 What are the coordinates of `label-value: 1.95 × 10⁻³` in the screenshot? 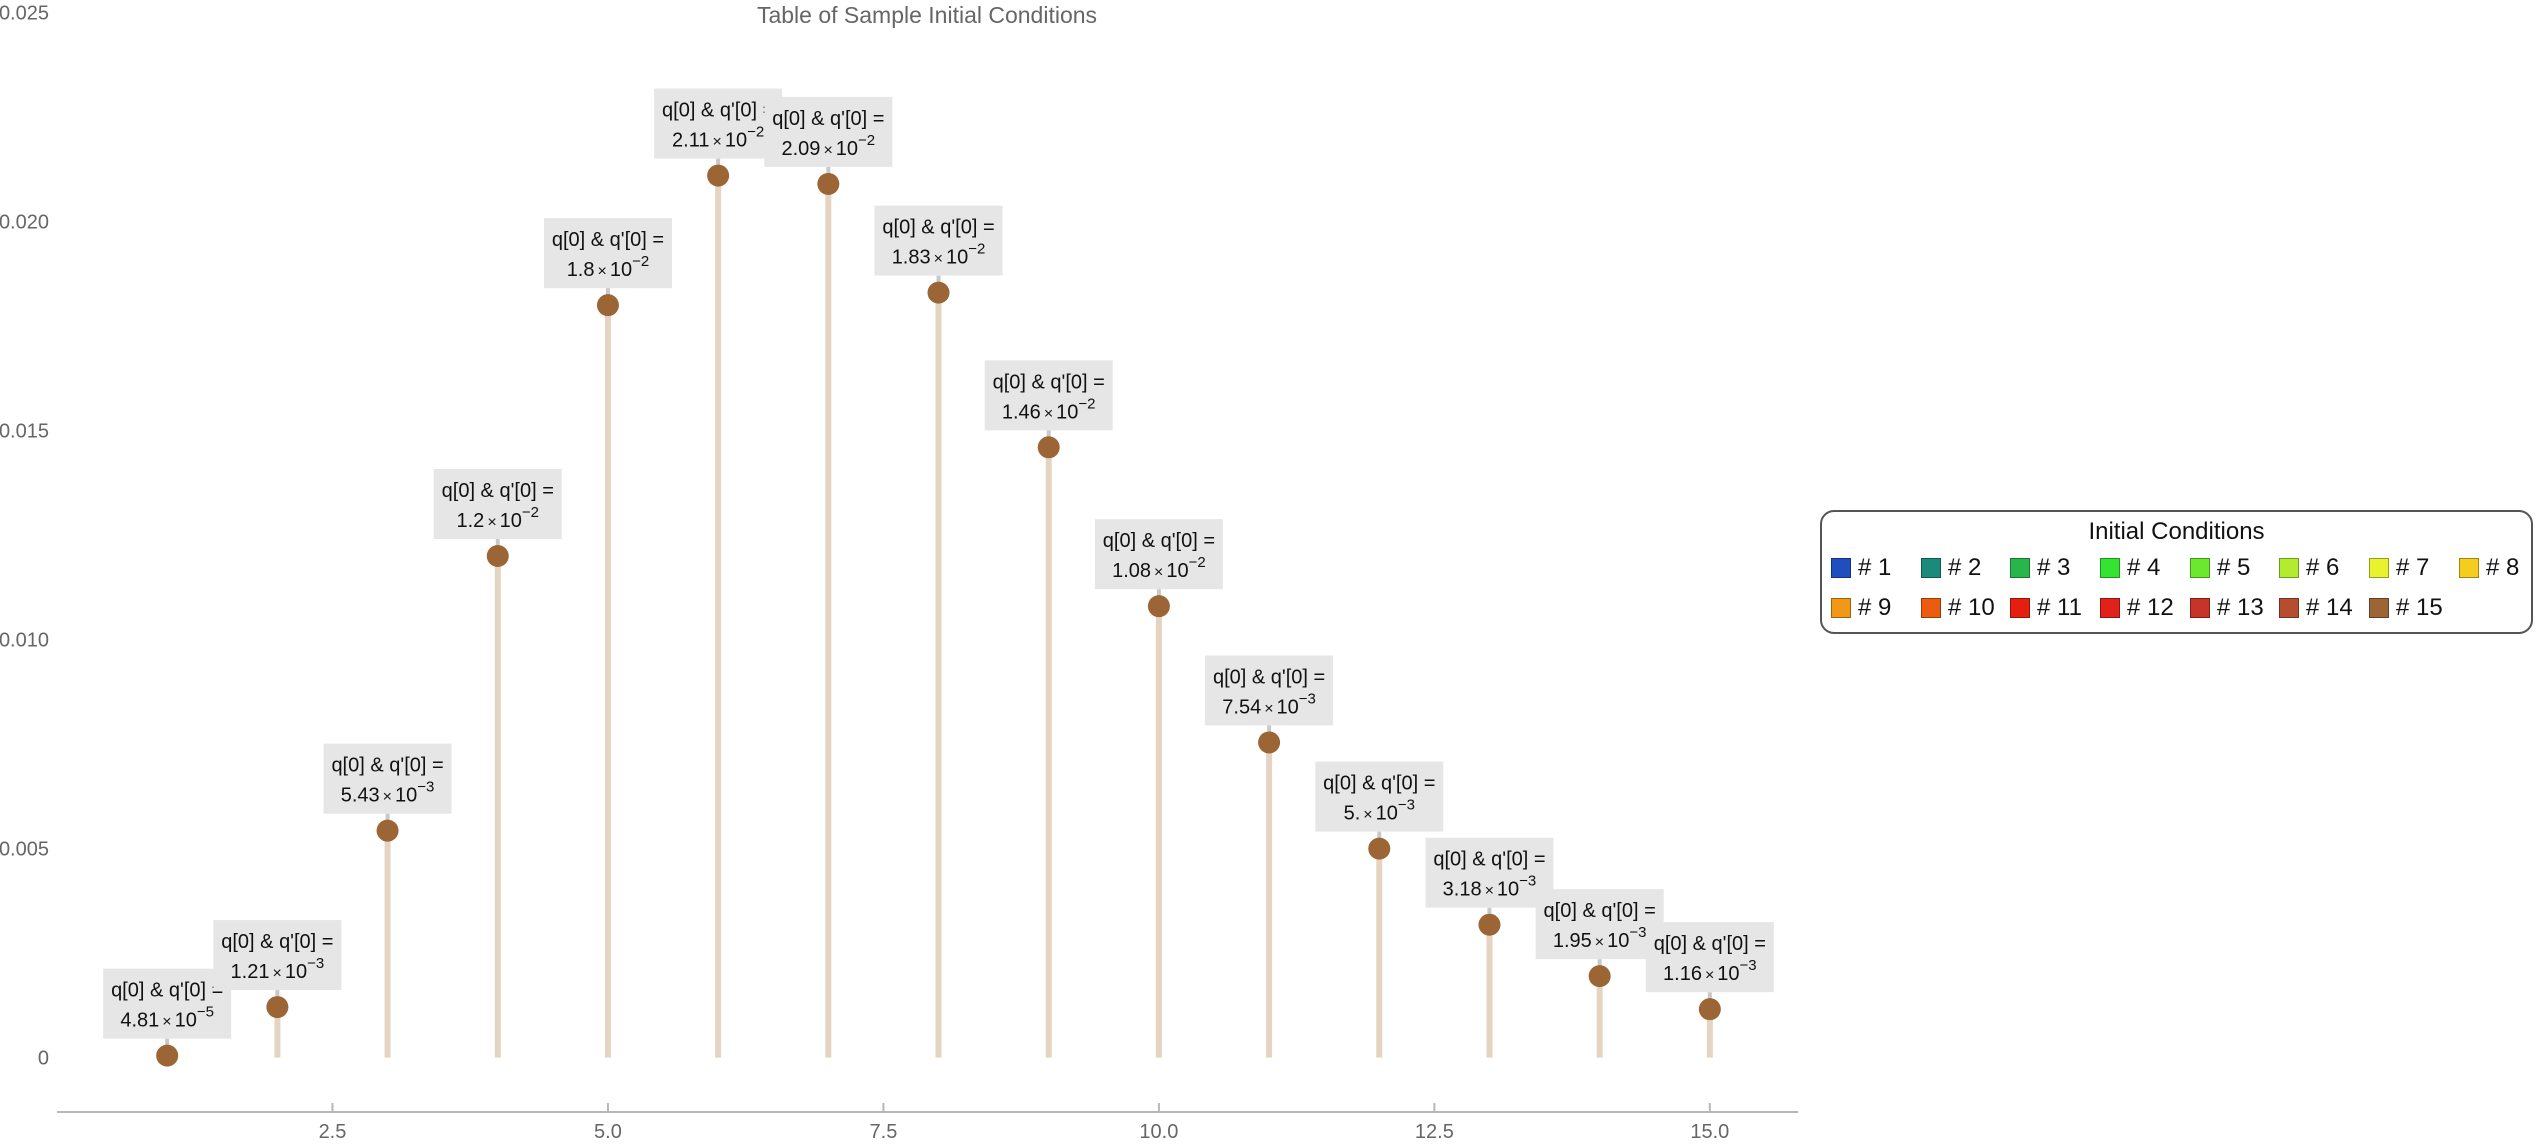 It's located at (1600, 938).